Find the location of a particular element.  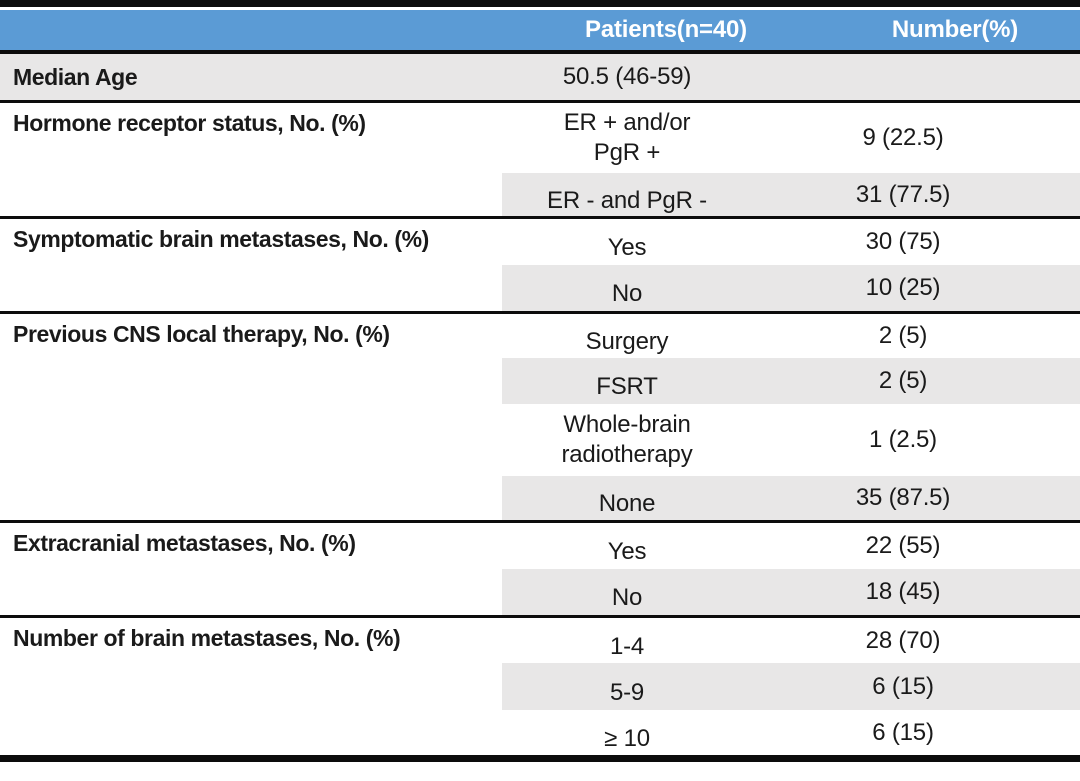

cell-gte-10-value: ≥ 10 is located at coordinates (627, 738).